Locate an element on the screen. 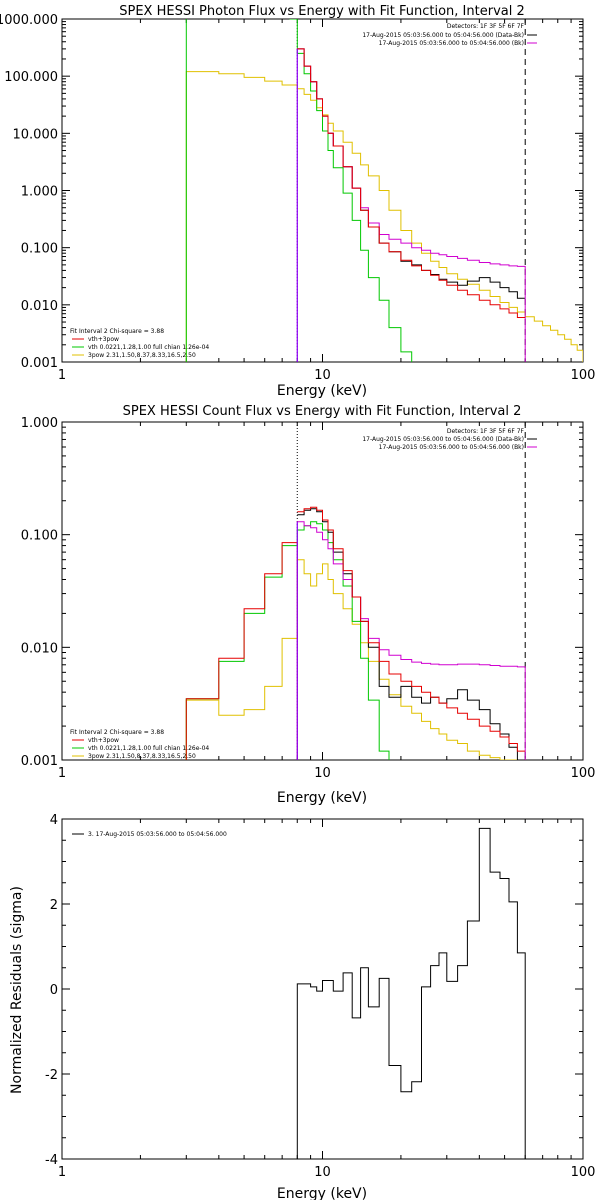  photon-legend-3pow: 3pow 2.31,1.50,8.37,8.33,16.5,2.50 is located at coordinates (142, 355).